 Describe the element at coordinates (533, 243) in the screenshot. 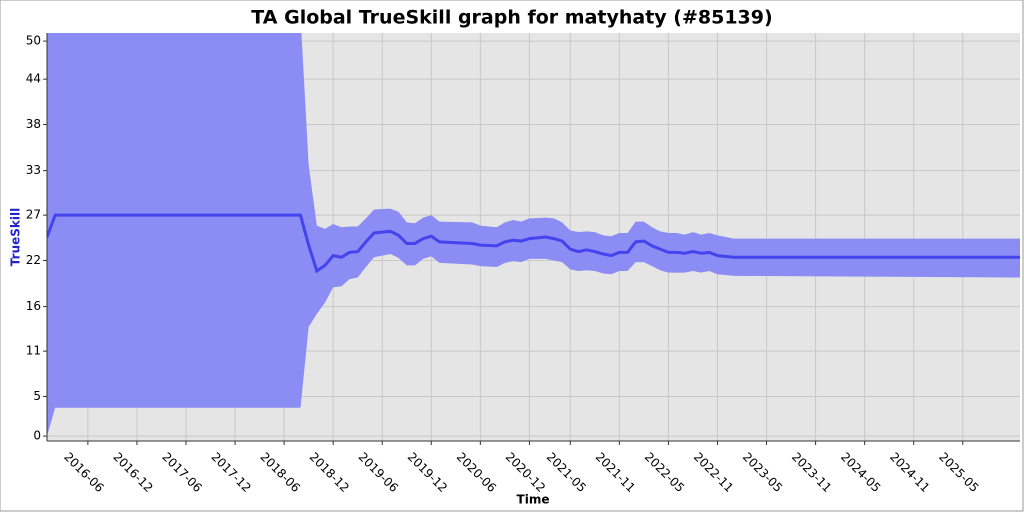

I see `trueskill-line` at that location.